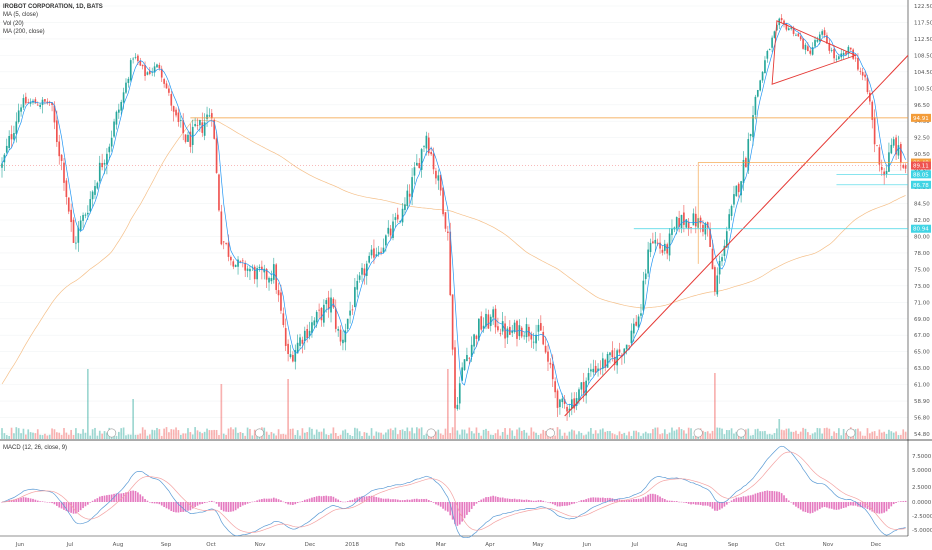 This screenshot has width=932, height=550. Describe the element at coordinates (13, 23) in the screenshot. I see `vol-legend: Vol (20)` at that location.